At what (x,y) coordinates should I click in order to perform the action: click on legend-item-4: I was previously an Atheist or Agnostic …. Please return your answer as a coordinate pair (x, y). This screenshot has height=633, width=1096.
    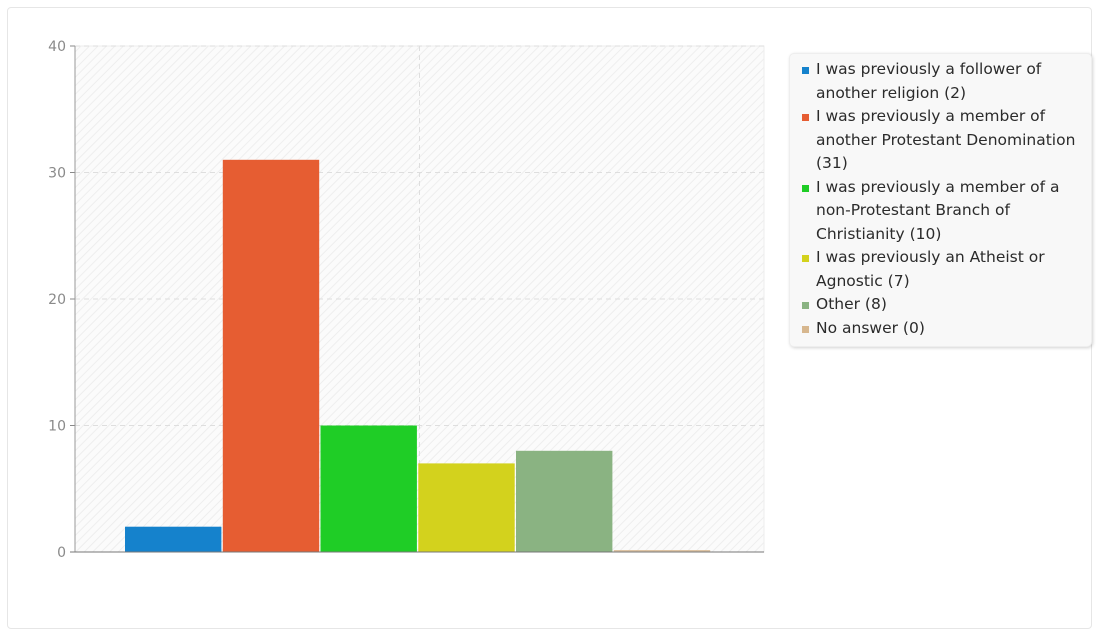
    Looking at the image, I should click on (941, 269).